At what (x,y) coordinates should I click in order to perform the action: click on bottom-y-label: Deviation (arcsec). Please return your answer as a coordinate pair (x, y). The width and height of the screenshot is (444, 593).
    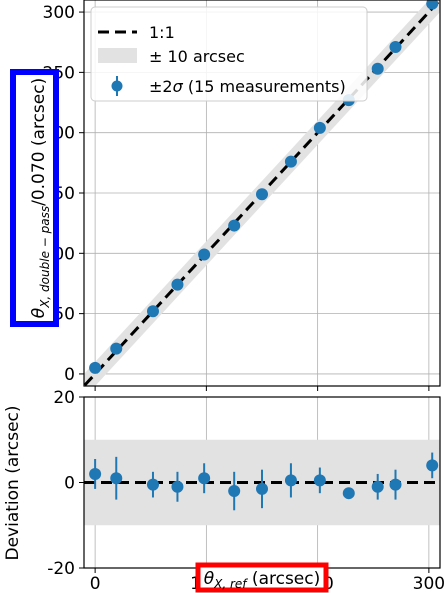
    Looking at the image, I should click on (13, 482).